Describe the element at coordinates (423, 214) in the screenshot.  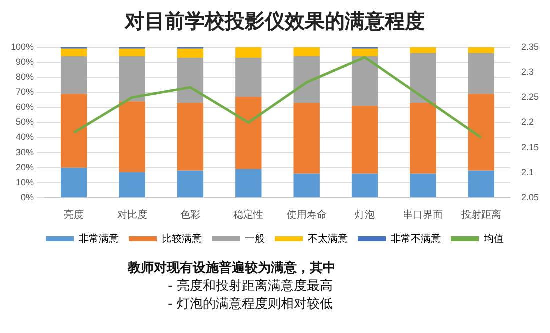
I see `x-tick-label: 串口界面` at that location.